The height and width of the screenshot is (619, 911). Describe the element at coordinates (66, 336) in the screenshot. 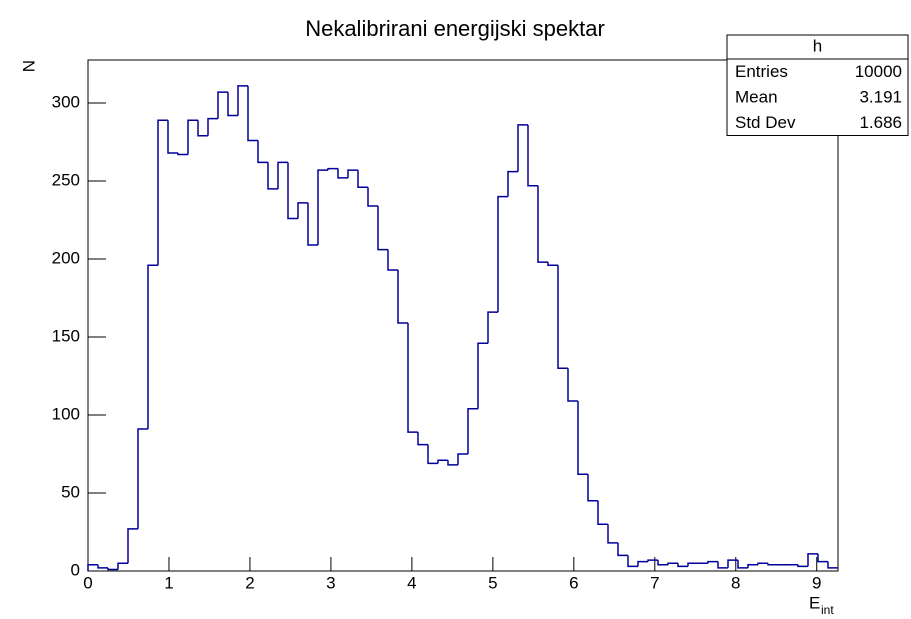

I see `y-tick-label: 150` at that location.